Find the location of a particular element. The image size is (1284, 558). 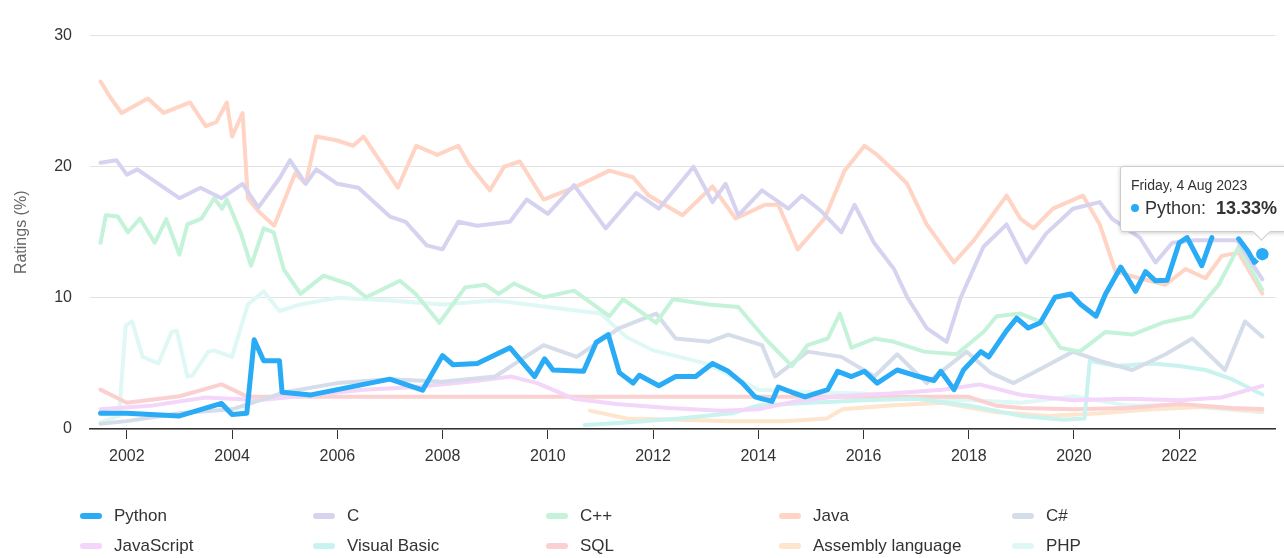

legend-label: C# is located at coordinates (1057, 516).